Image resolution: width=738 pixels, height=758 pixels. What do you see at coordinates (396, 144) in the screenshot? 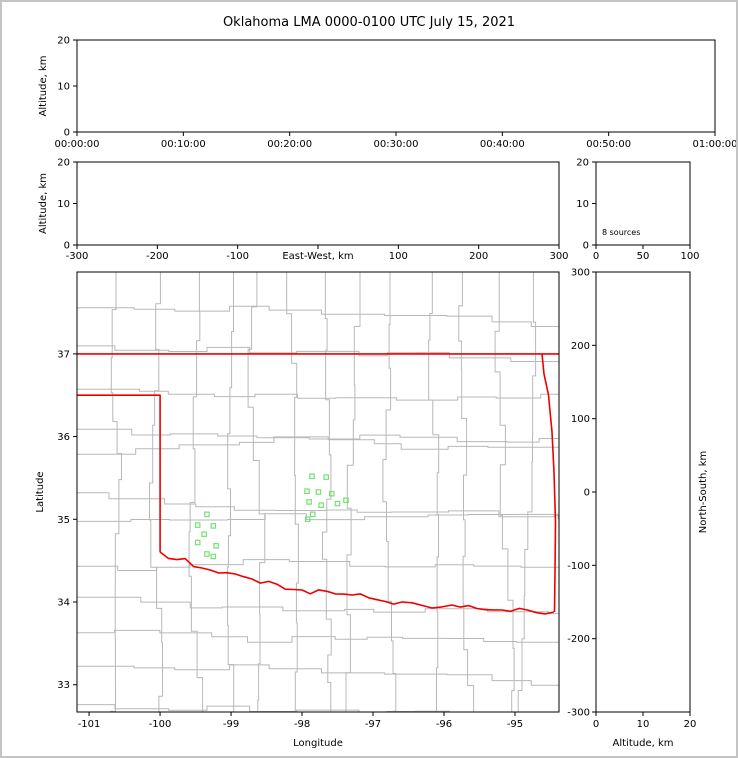
I see `time-tick-label: 00:30:00` at bounding box center [396, 144].